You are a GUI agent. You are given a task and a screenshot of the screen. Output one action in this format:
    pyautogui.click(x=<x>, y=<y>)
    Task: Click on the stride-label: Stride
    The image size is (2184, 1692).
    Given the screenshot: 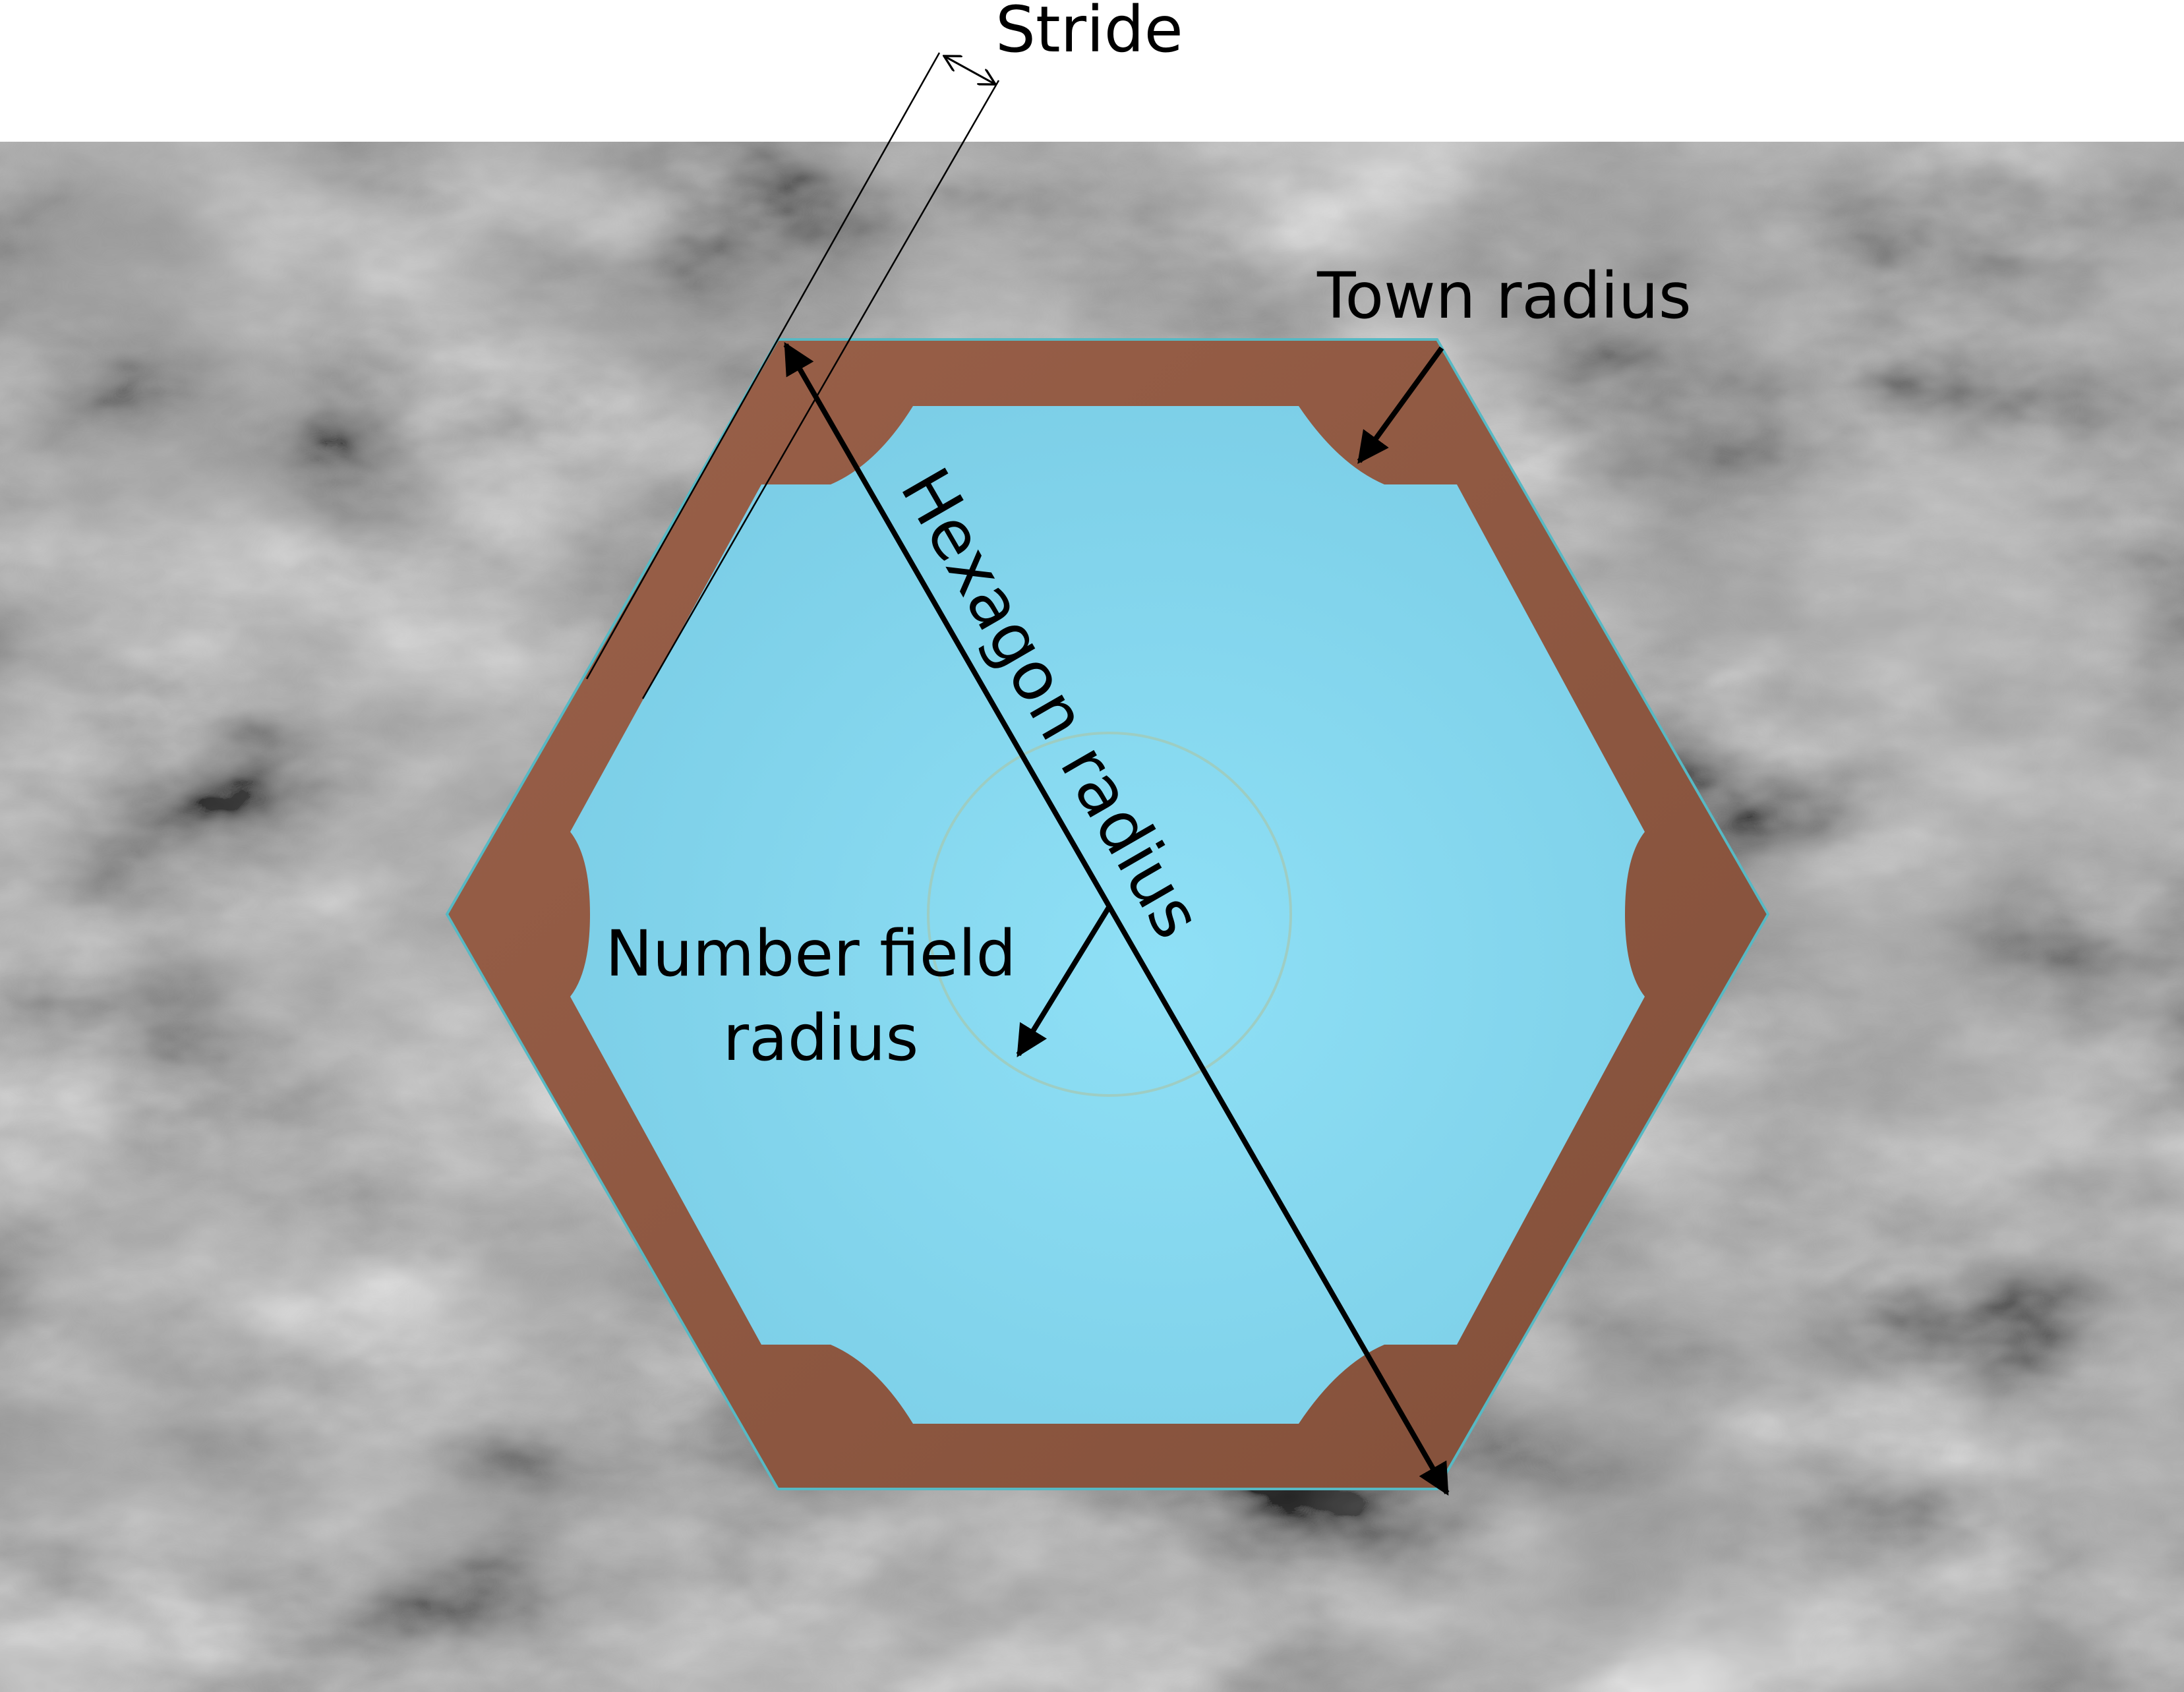 What is the action you would take?
    pyautogui.click(x=1089, y=33)
    